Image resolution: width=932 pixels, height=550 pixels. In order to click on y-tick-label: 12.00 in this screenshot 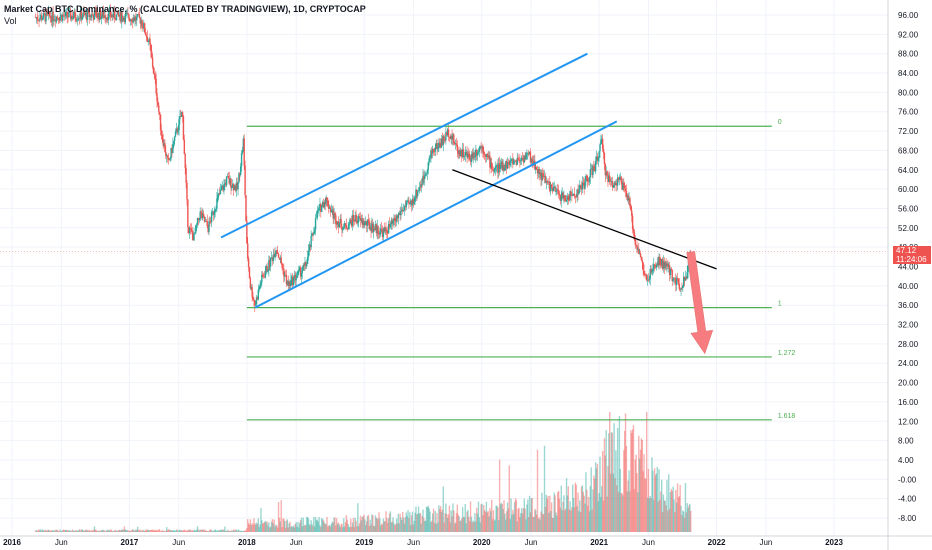, I will do `click(908, 421)`.